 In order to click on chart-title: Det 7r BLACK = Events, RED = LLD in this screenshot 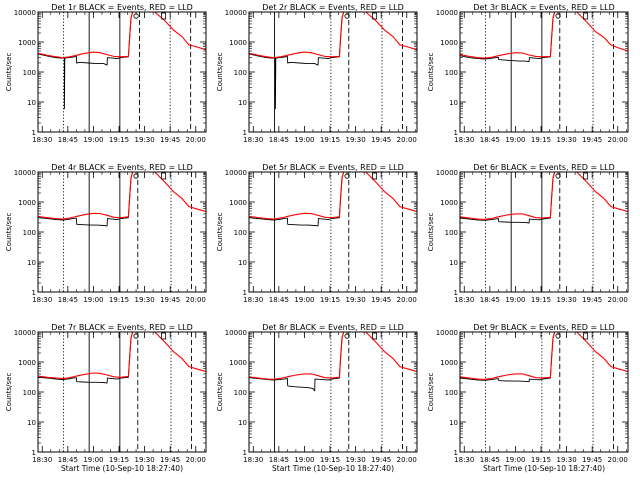, I will do `click(122, 327)`.